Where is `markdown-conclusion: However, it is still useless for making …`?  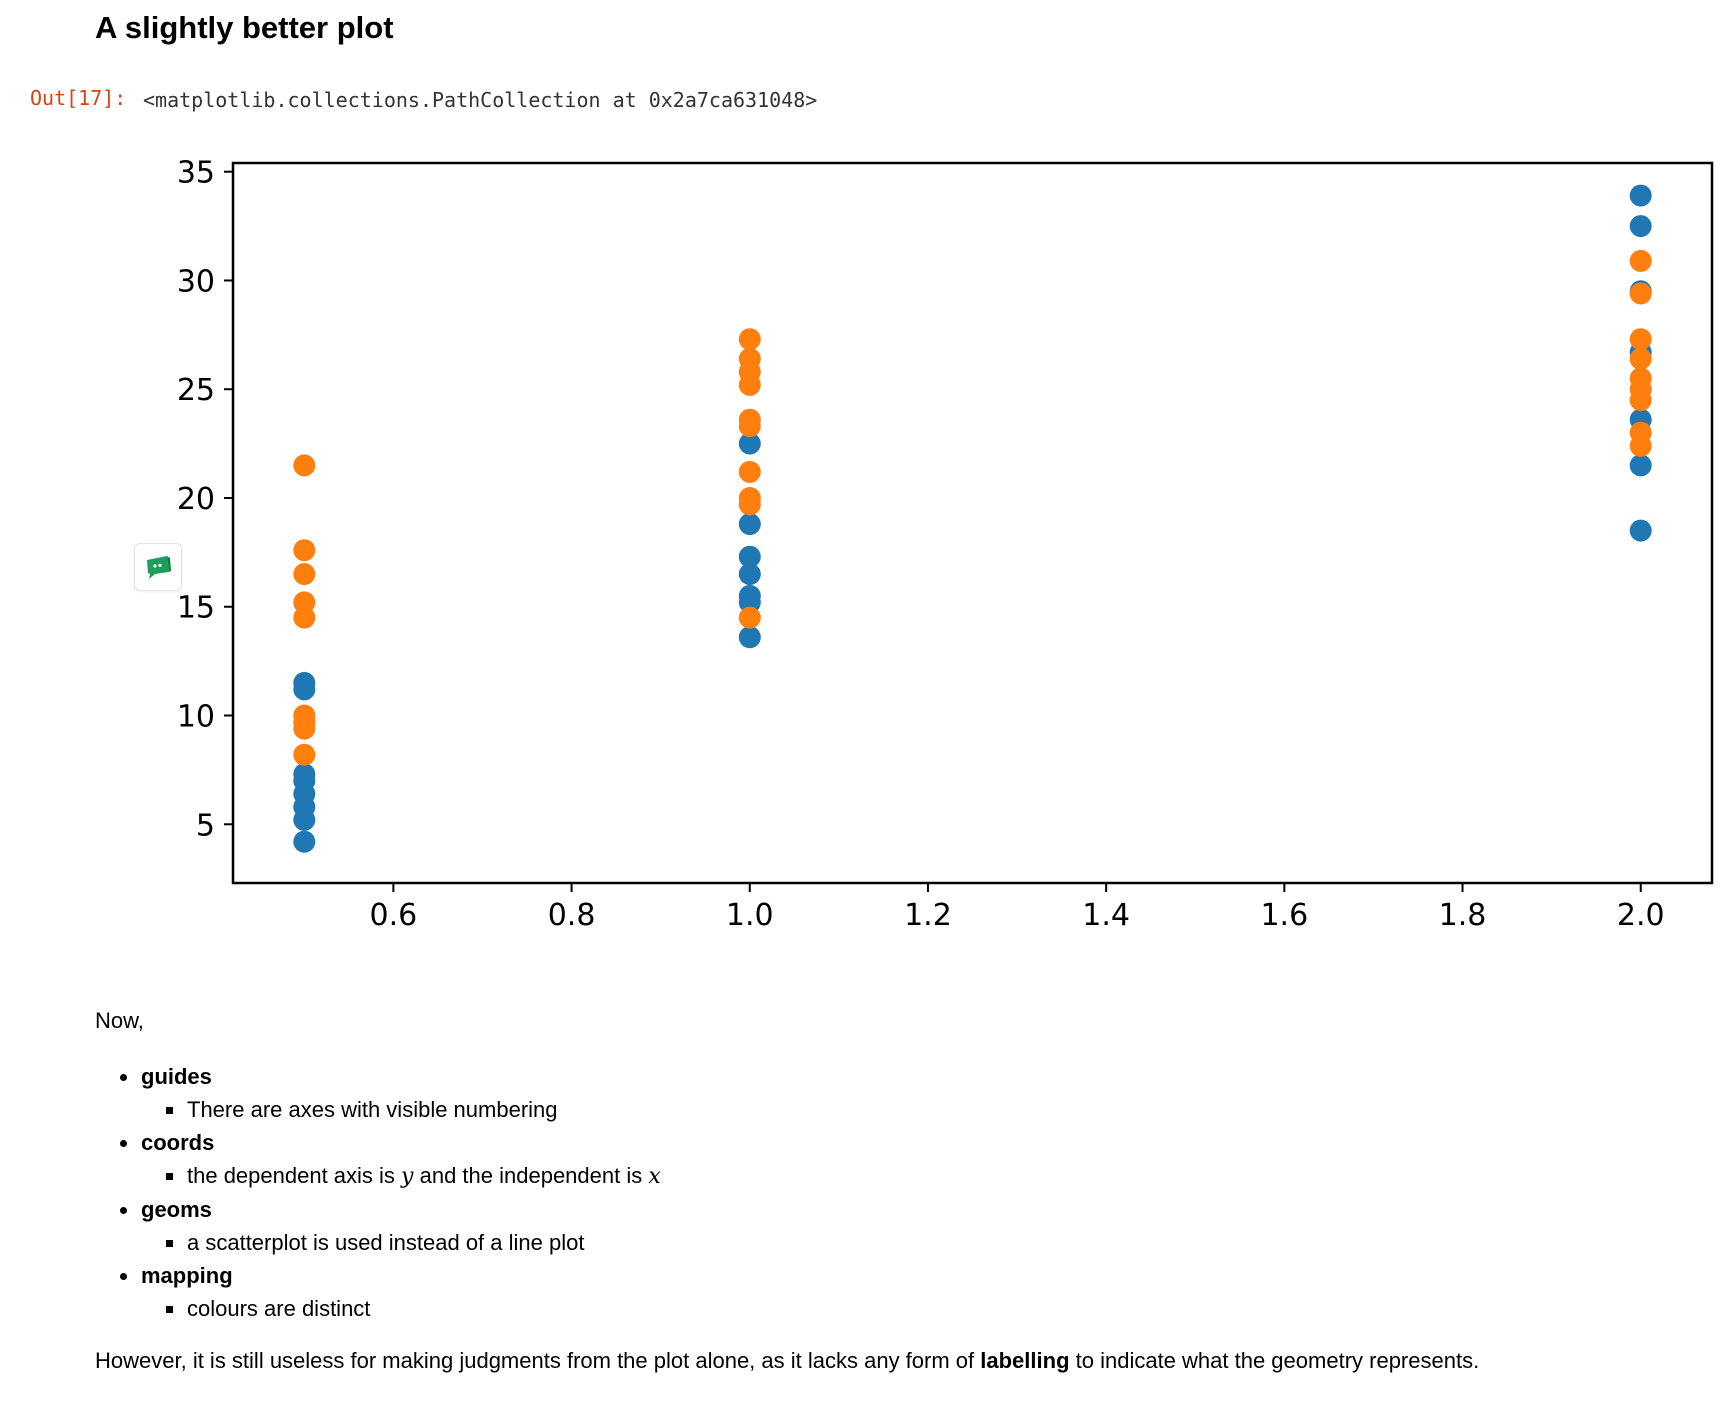
markdown-conclusion: However, it is still useless for making … is located at coordinates (787, 1361).